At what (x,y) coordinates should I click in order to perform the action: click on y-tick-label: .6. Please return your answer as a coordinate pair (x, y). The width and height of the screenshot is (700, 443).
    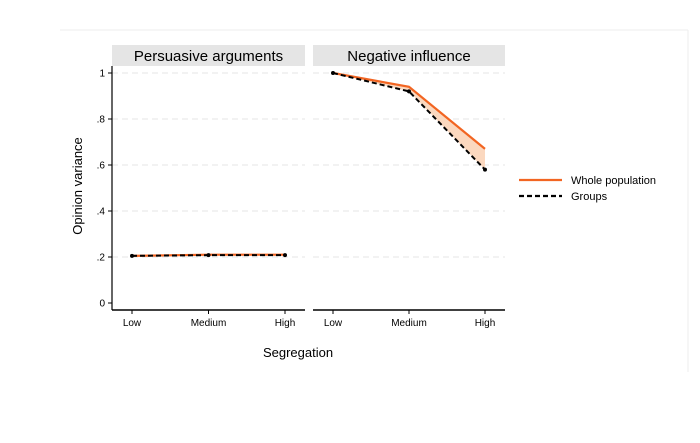
    Looking at the image, I should click on (101, 166).